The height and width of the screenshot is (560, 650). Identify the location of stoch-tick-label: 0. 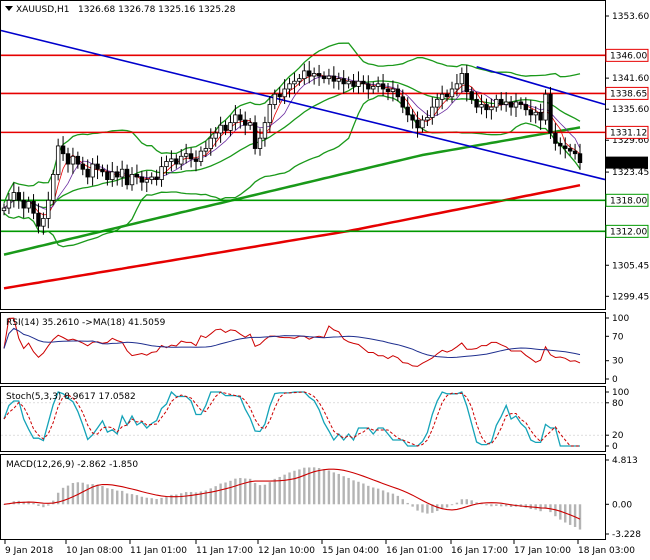
(615, 447).